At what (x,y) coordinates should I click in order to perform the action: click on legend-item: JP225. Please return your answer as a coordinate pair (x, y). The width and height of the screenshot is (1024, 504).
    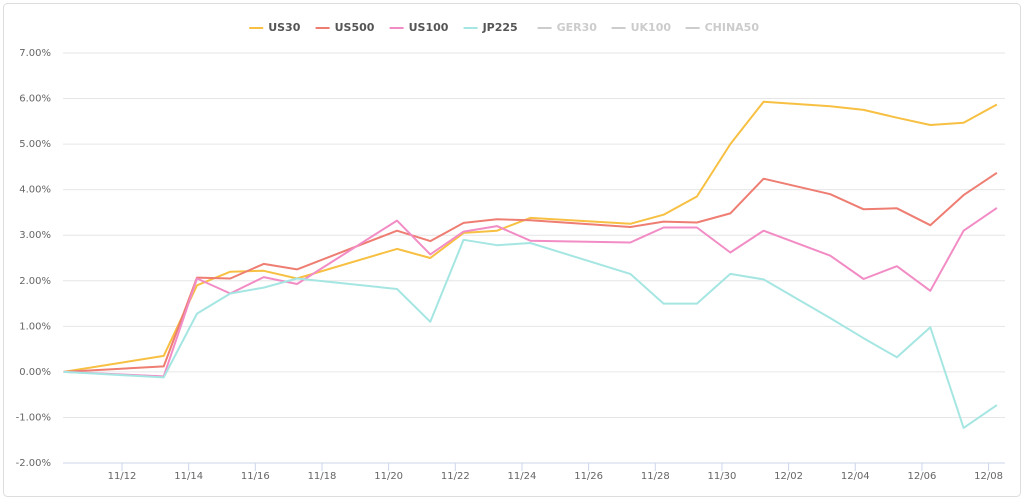
    Looking at the image, I should click on (490, 27).